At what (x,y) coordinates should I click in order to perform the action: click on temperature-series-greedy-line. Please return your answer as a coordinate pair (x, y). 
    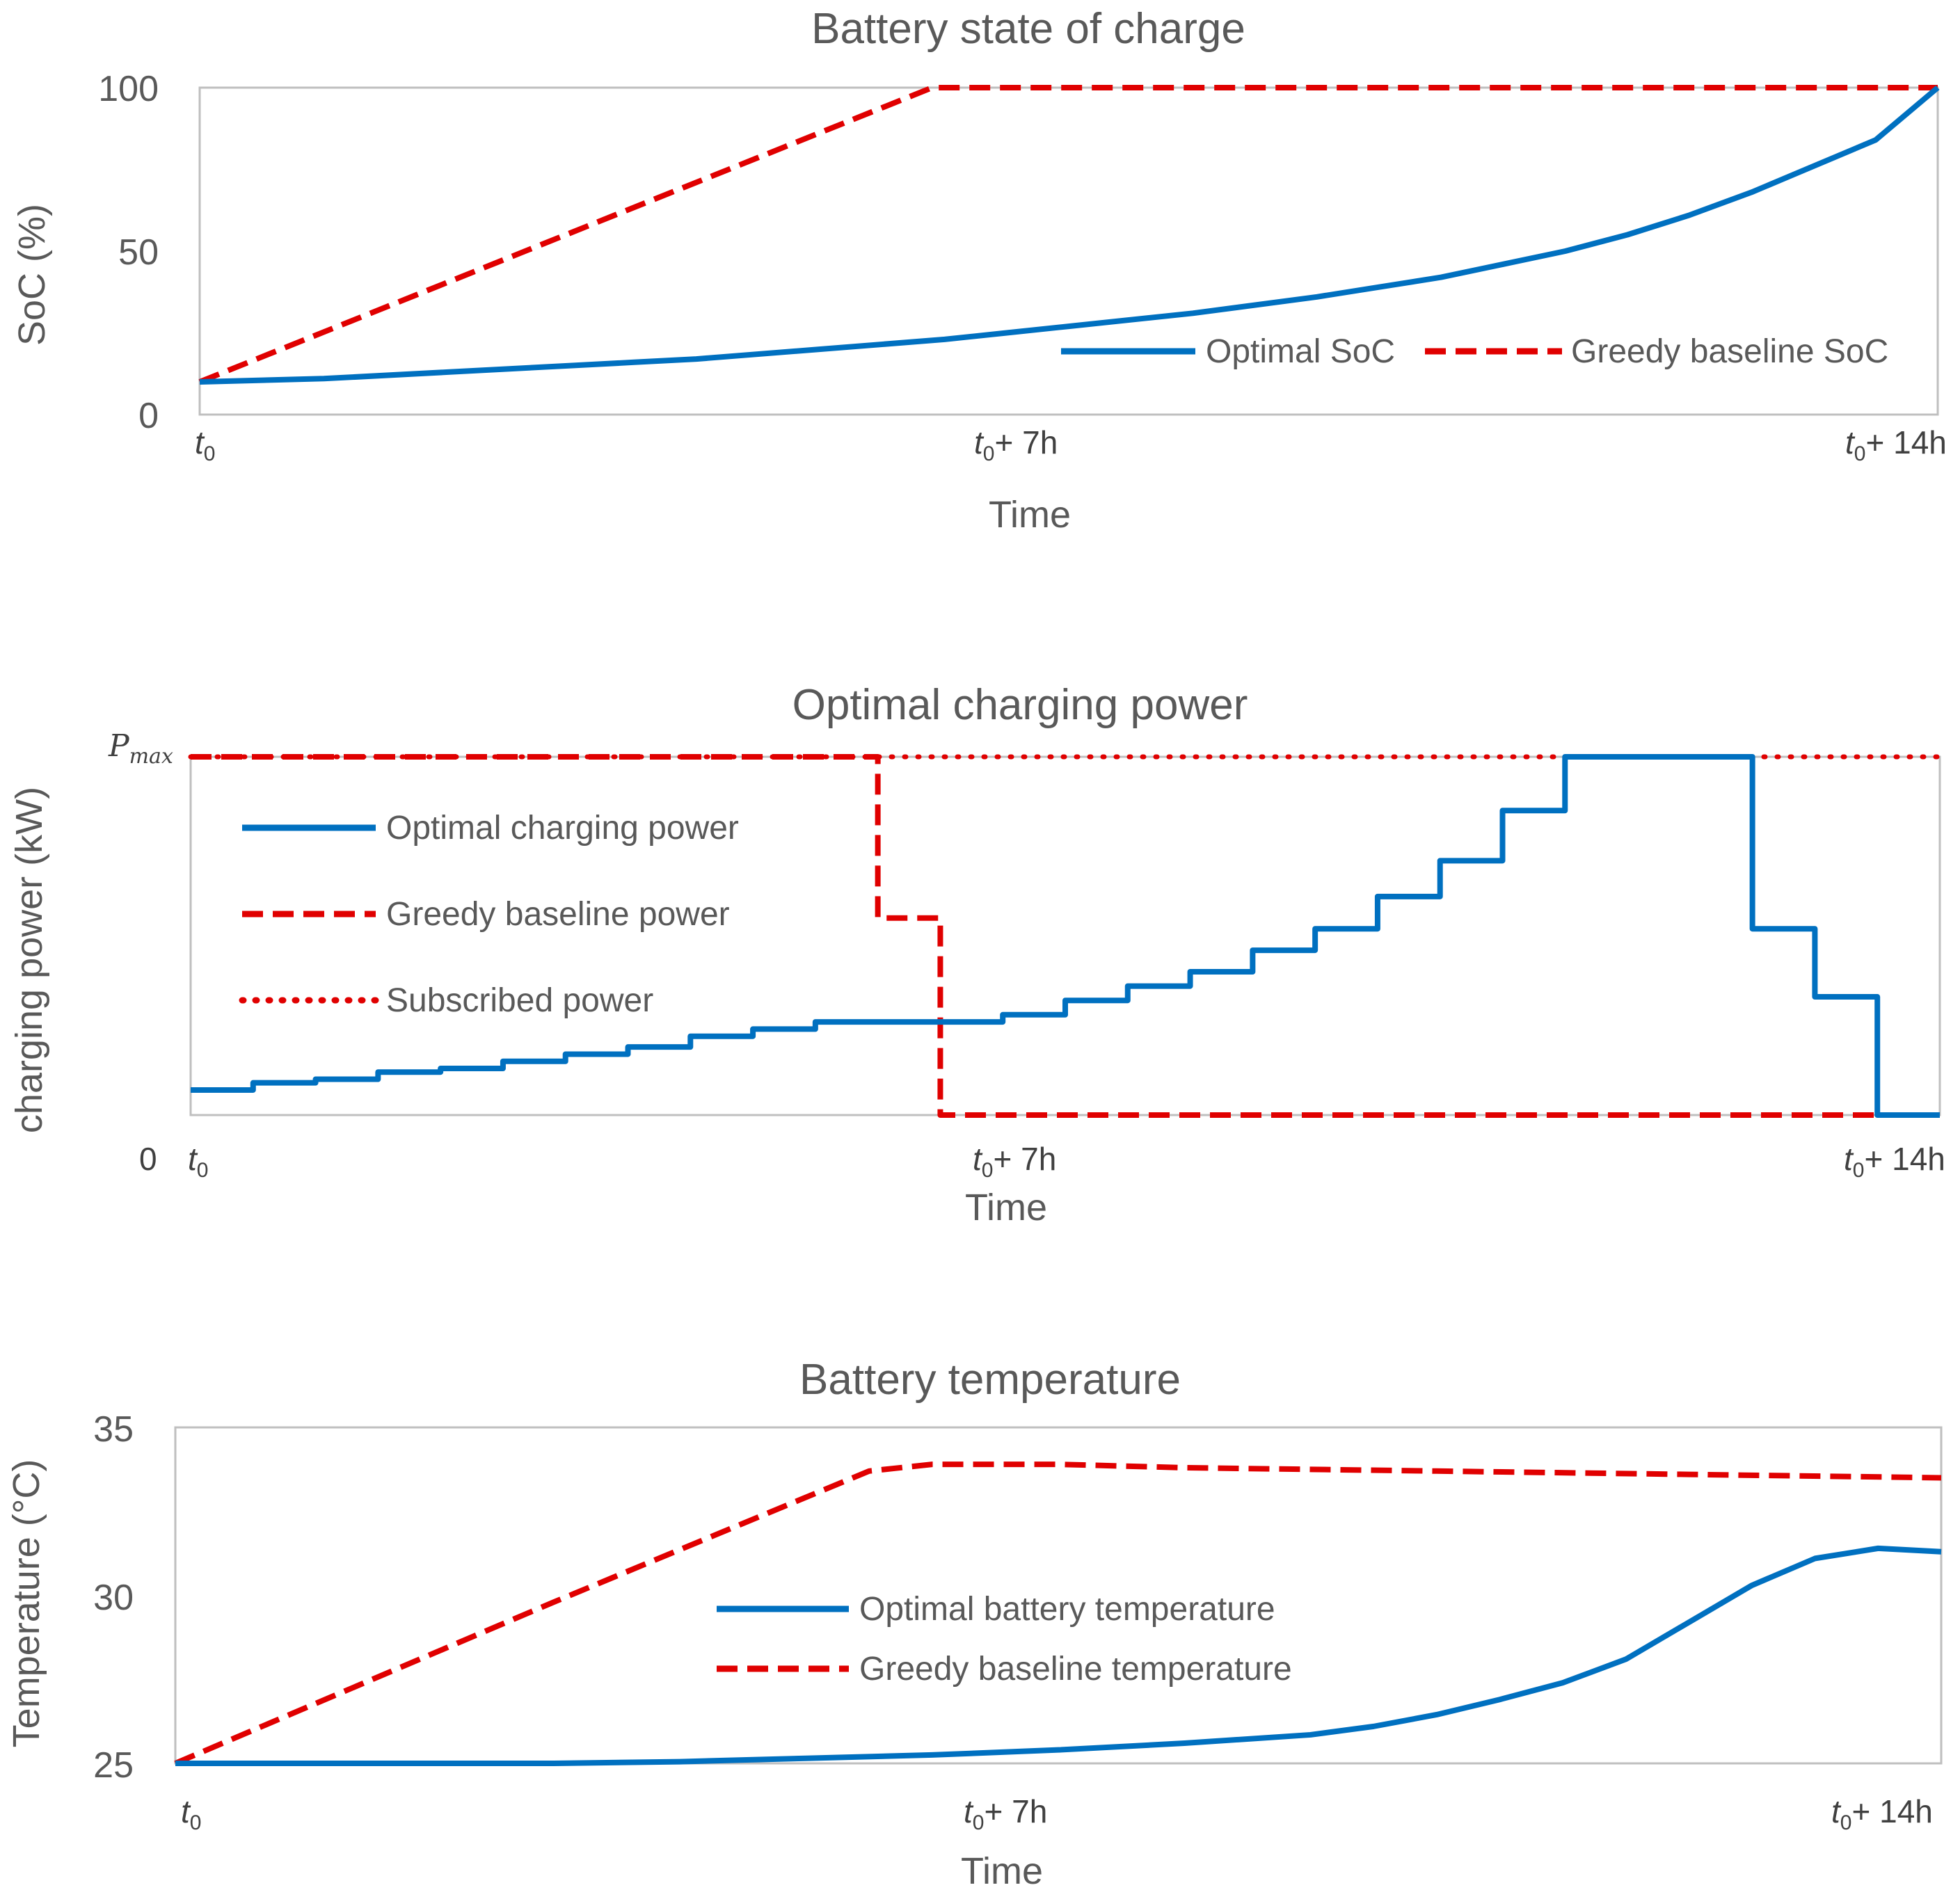
    Looking at the image, I should click on (1058, 1613).